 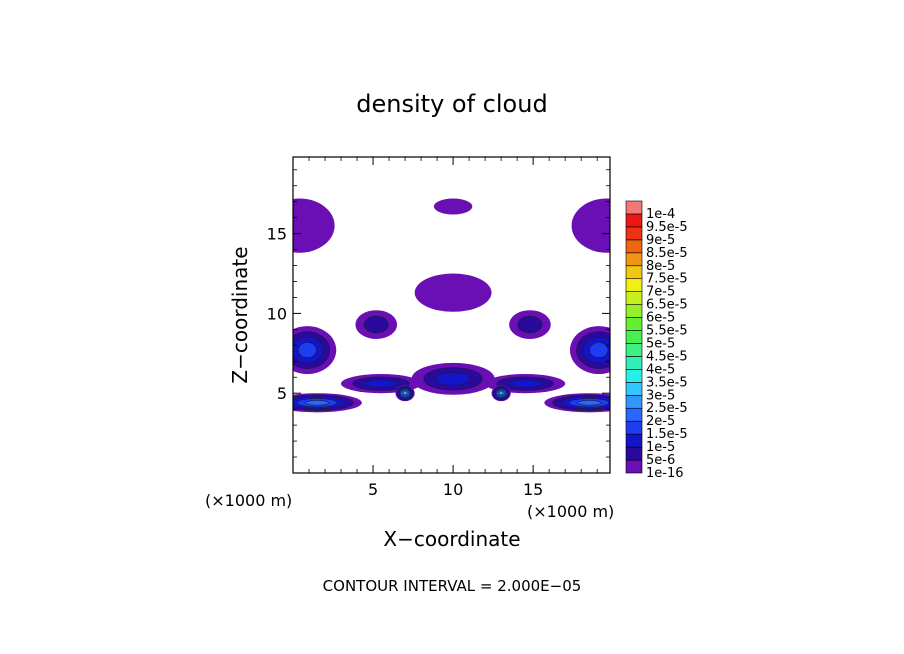 I want to click on colorbar-label: 7.5e-5, so click(x=667, y=279).